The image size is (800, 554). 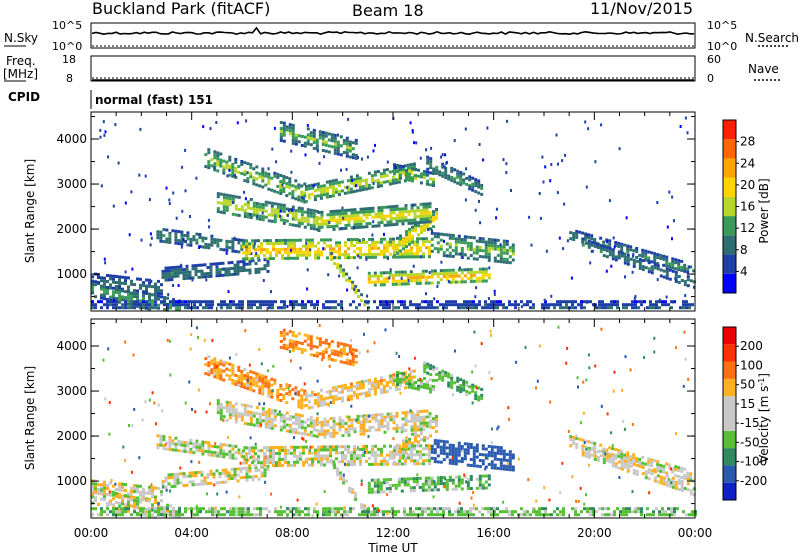 I want to click on colorbar-tick-label: 4, so click(x=744, y=271).